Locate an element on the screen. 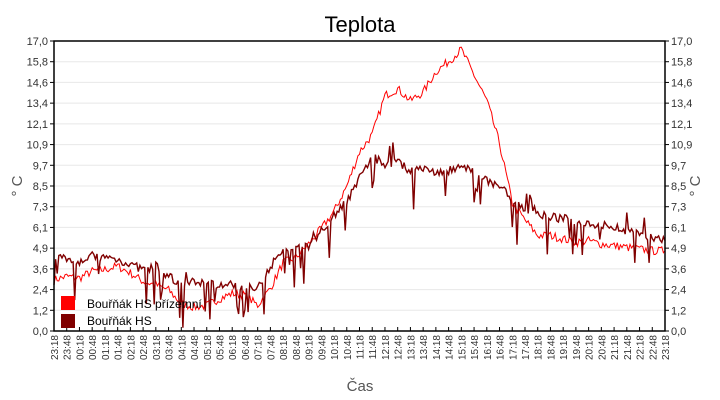 The image size is (720, 400). x-tick-label: 12:48 is located at coordinates (399, 347).